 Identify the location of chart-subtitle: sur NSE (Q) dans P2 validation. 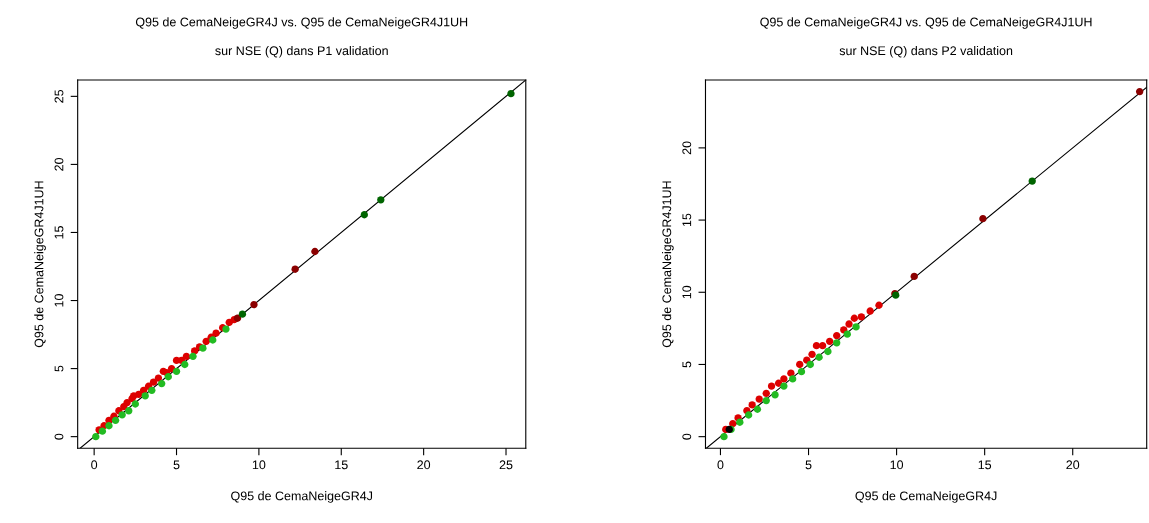
(926, 51).